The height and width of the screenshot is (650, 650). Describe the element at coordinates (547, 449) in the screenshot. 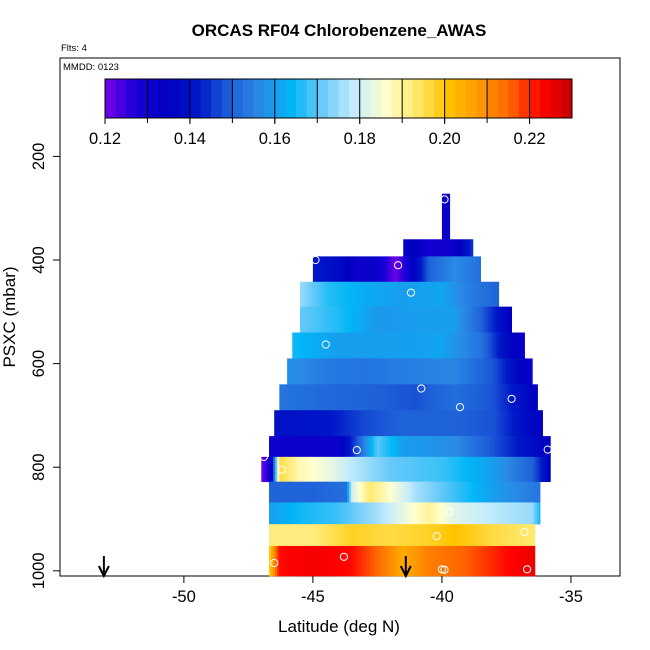

I see `sample-point` at that location.